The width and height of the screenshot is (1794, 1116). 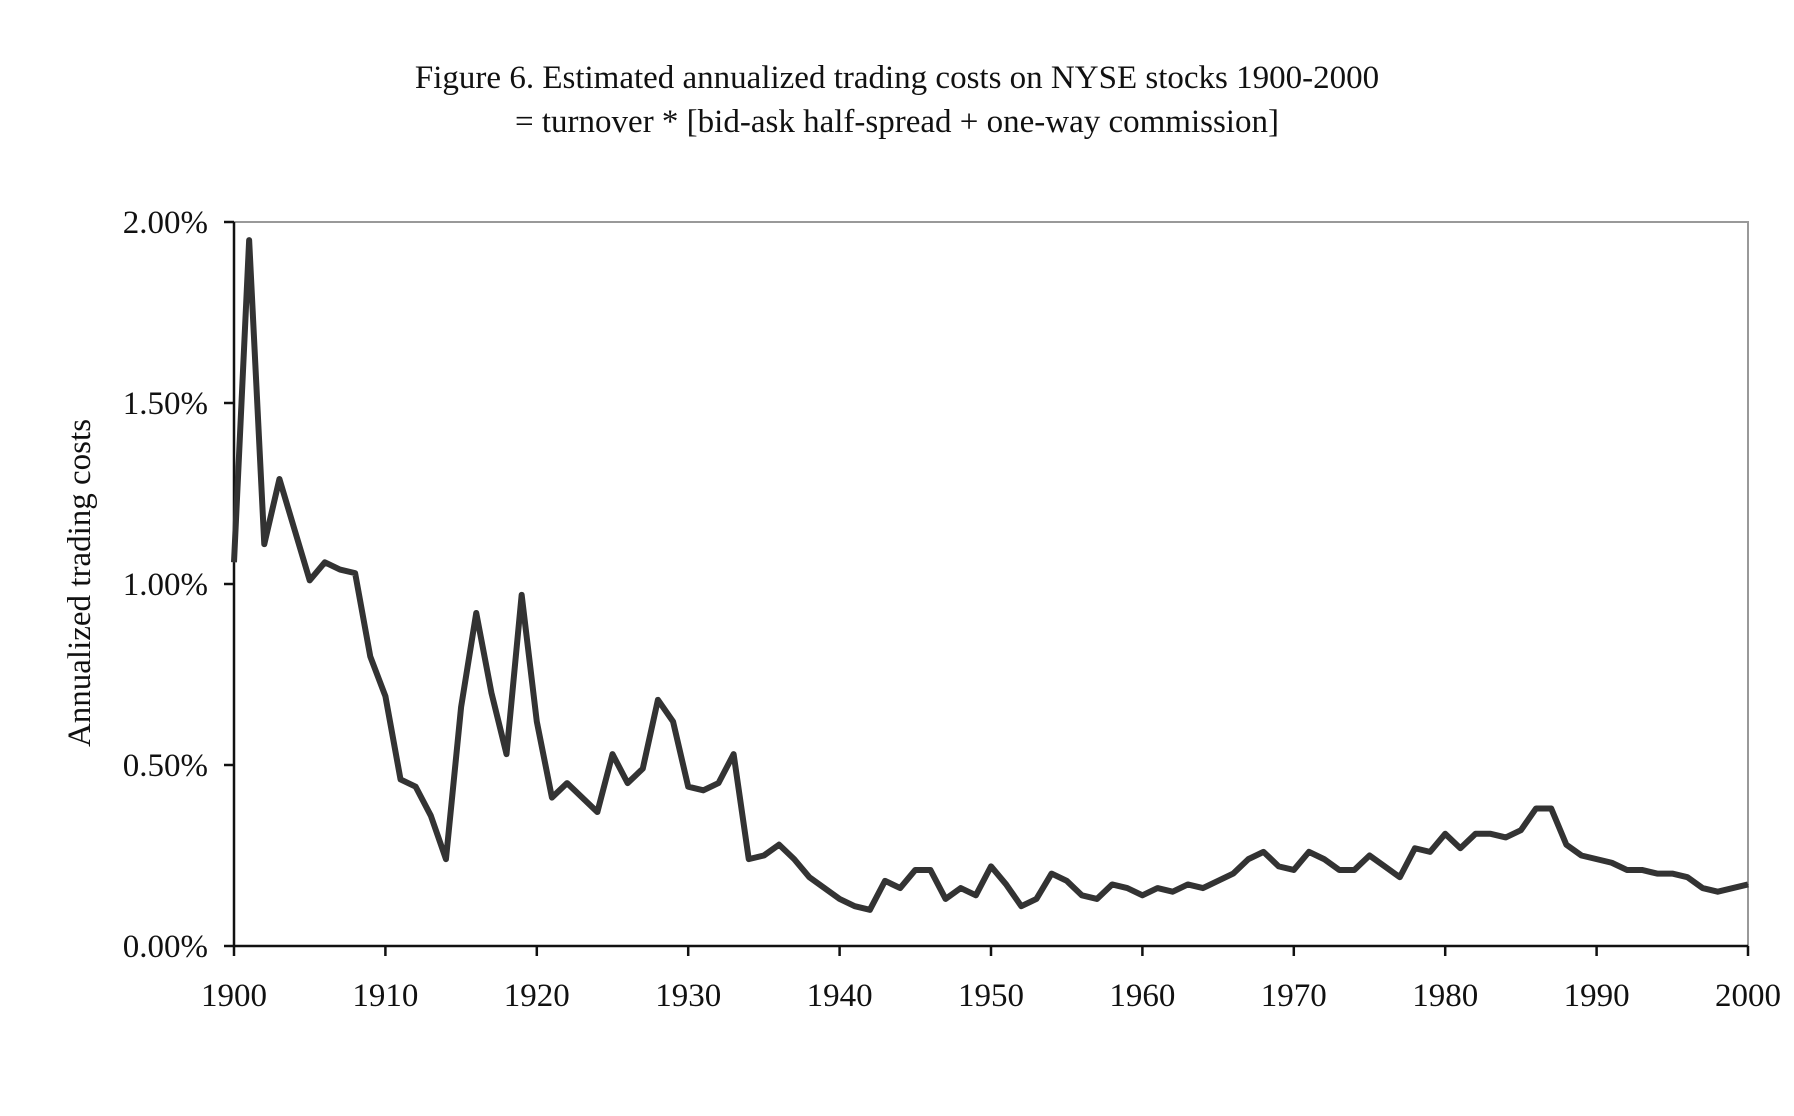 I want to click on y-axis-ticks: 0.00% 0.50% 1.00% 1.50% 2.00%, so click(x=178, y=585).